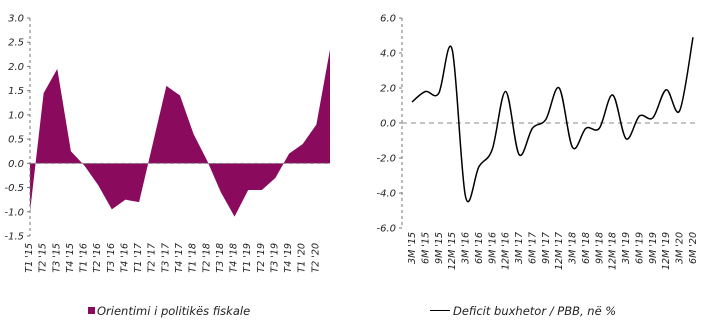  What do you see at coordinates (573, 248) in the screenshot?
I see `right-x-tick-label: 3M '18` at bounding box center [573, 248].